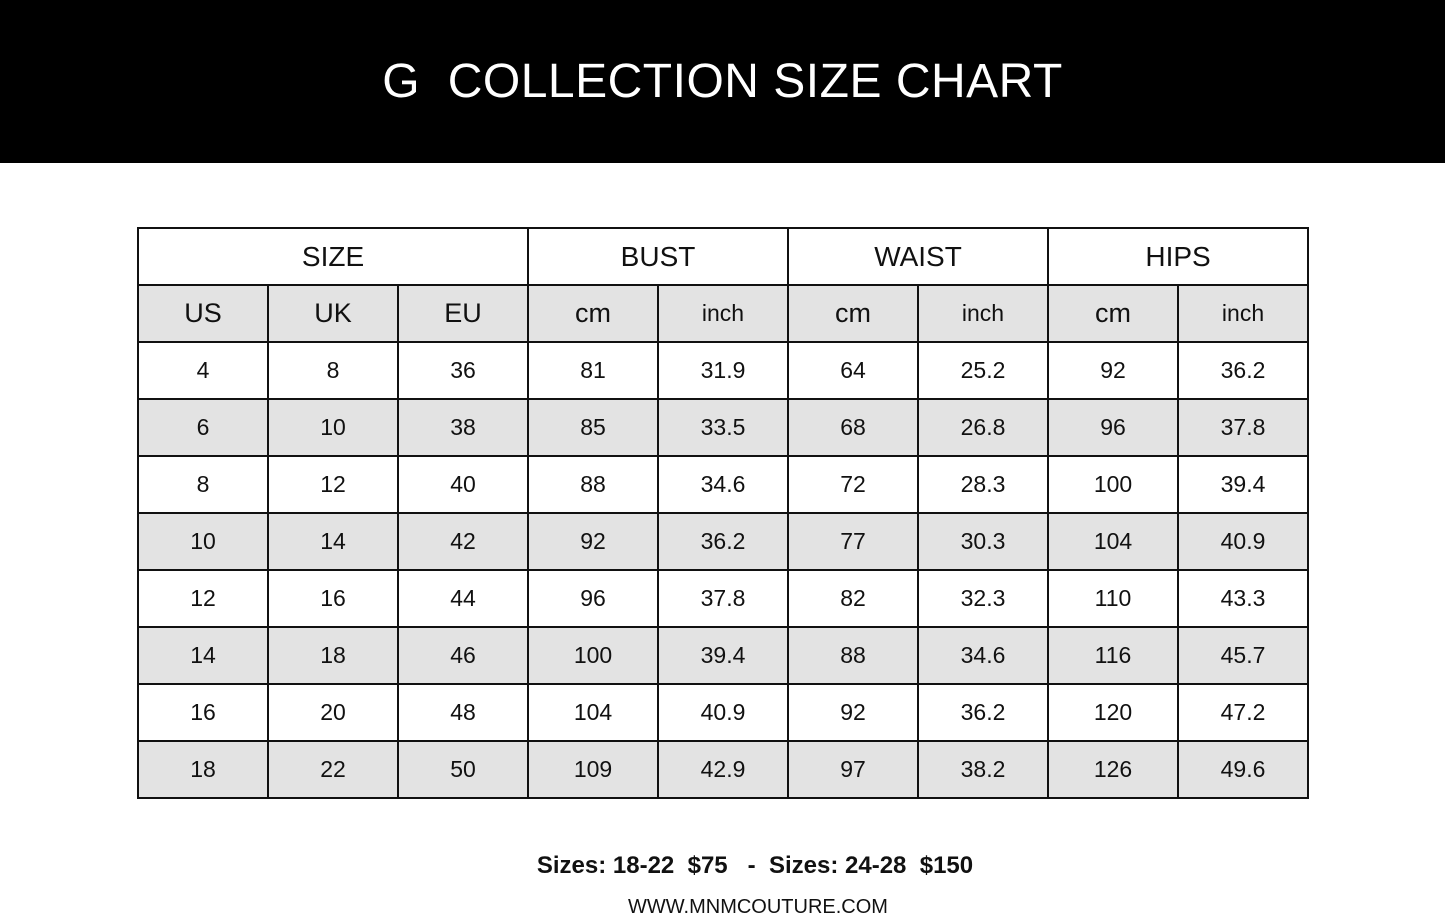  I want to click on table-row: 14 18 46 100 39.4 88 34.6 116 45.7, so click(723, 655).